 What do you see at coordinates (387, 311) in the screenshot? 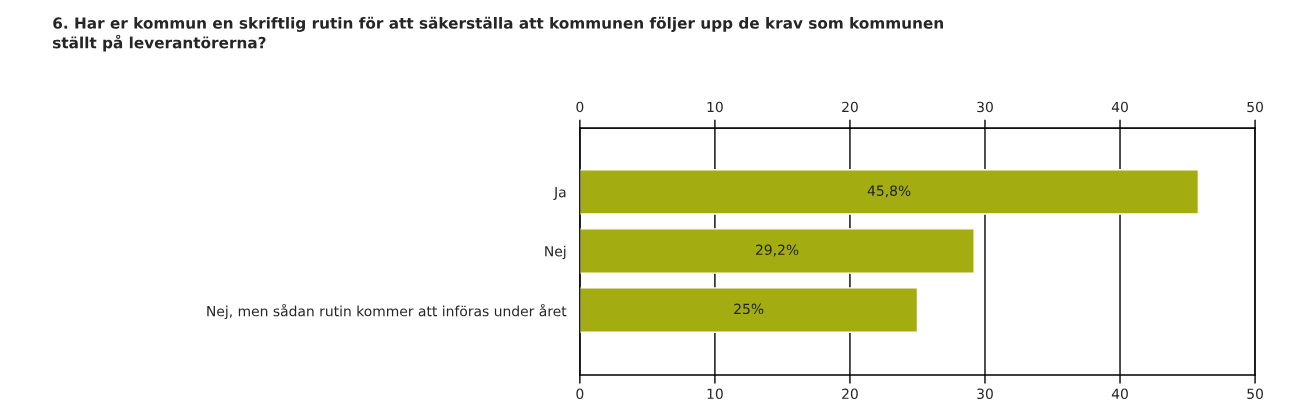
I see `y-tick-label: Nej, men sådan rutin kommer att införas under året` at bounding box center [387, 311].